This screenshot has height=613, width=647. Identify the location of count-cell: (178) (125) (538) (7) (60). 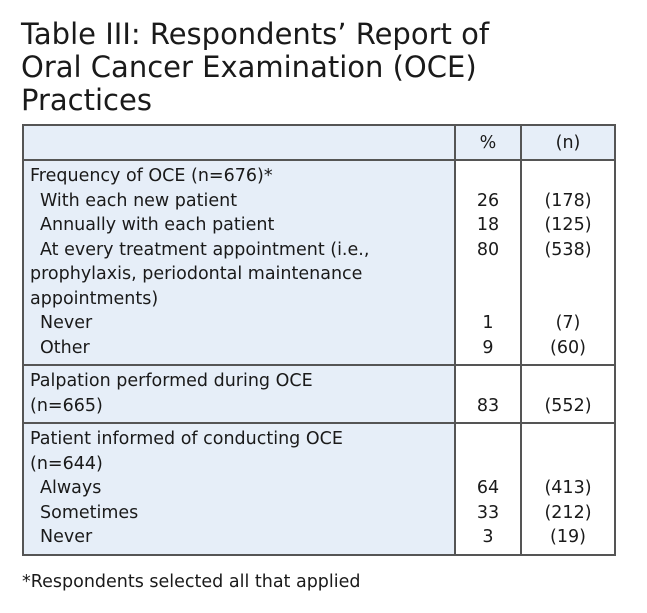
(568, 262).